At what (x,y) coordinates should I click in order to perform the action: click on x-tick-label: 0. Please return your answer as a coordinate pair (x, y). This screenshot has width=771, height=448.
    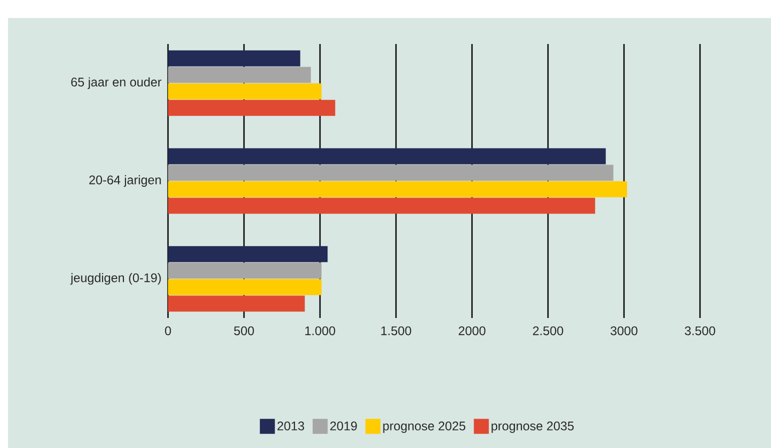
    Looking at the image, I should click on (168, 331).